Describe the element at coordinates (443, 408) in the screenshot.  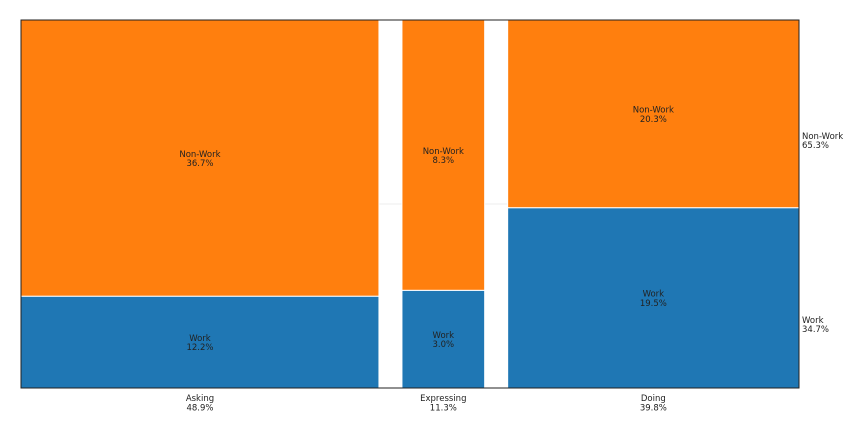
I see `category-share: 11.3%` at that location.